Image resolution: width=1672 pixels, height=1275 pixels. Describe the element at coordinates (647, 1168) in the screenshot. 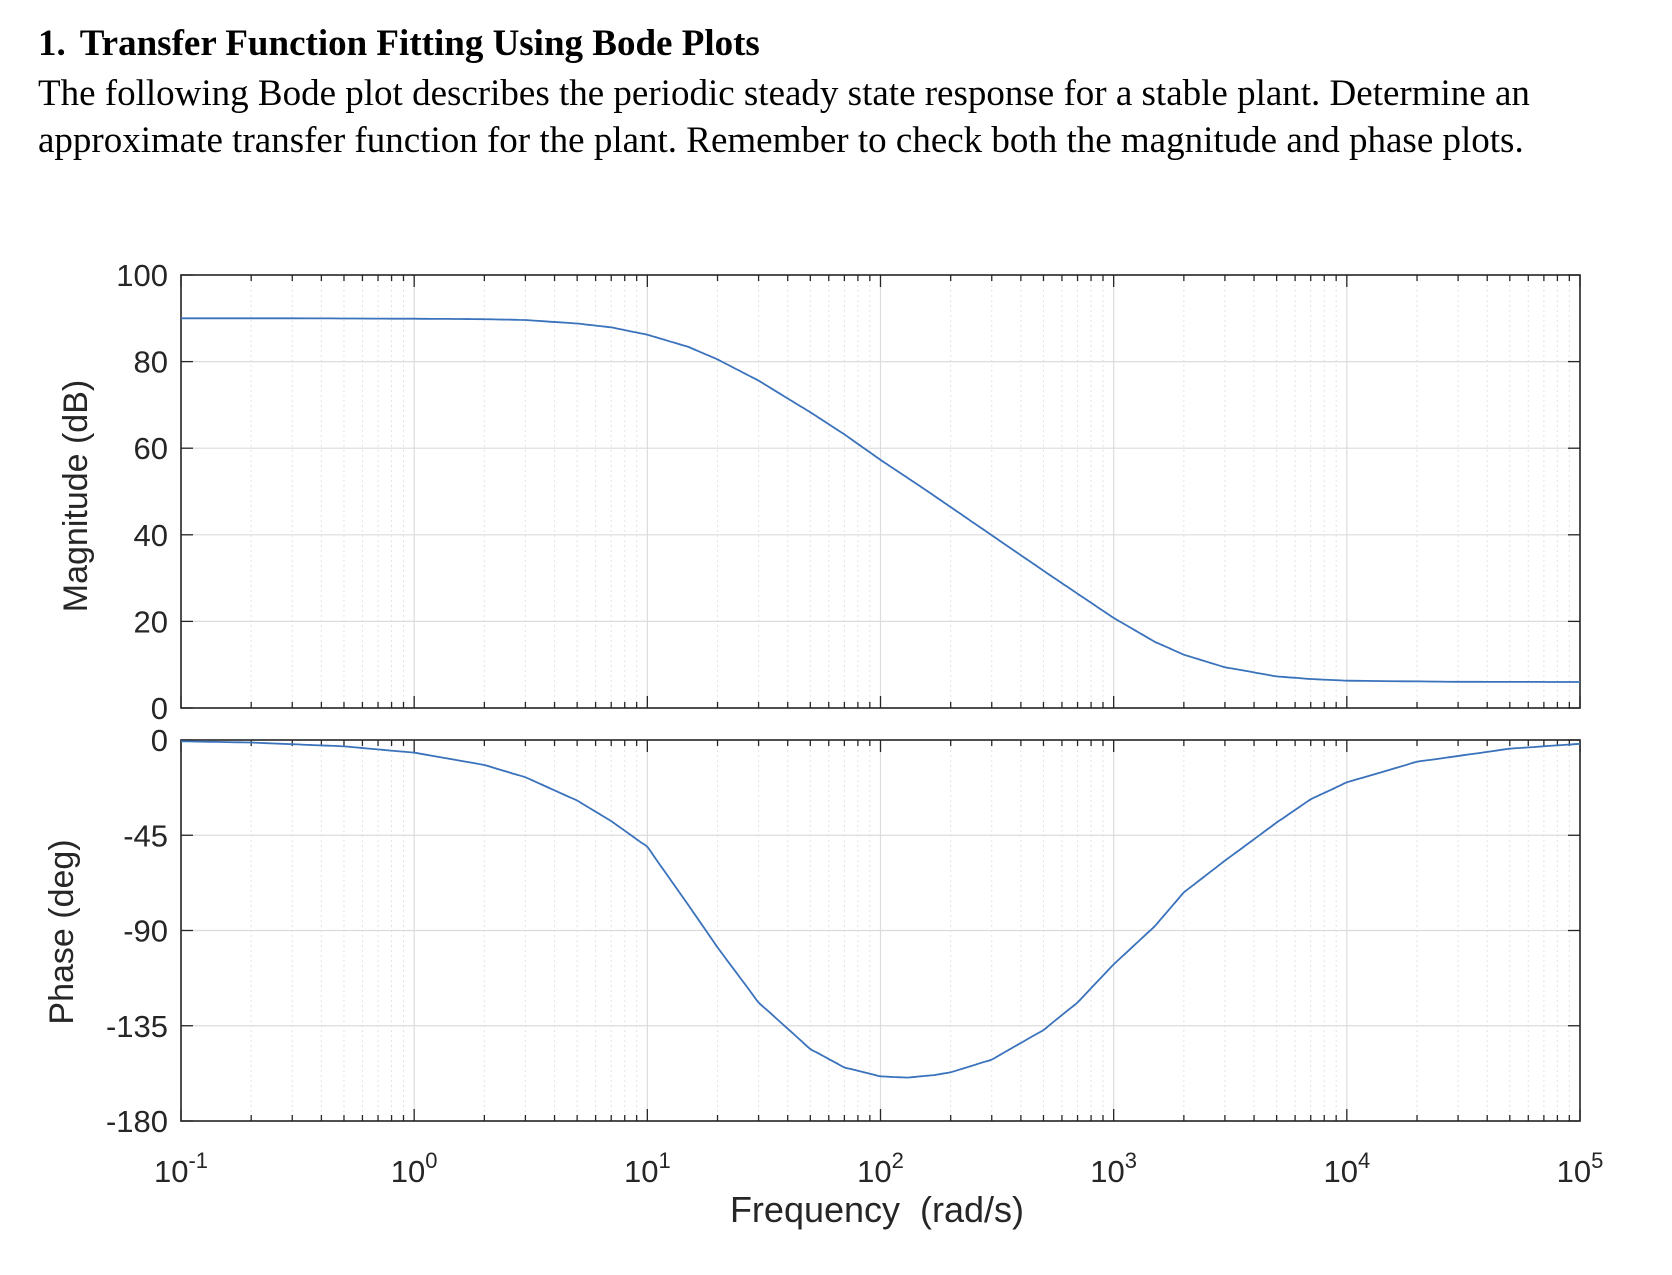

I see `x-tick-label: 10¹` at that location.